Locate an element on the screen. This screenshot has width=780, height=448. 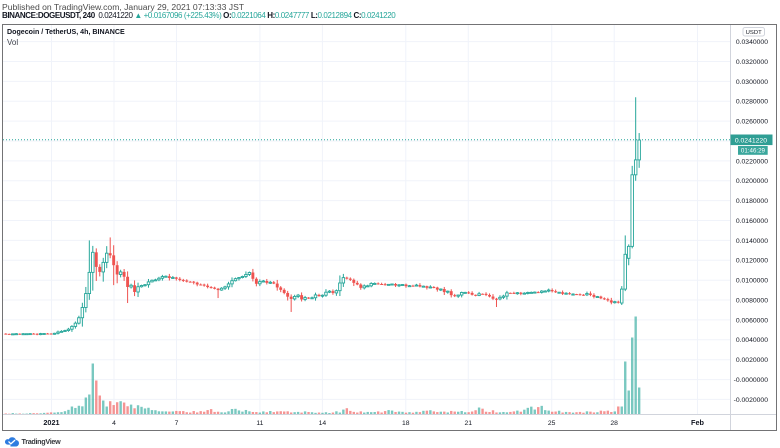
svg-text: 0.0300000 is located at coordinates (752, 82).